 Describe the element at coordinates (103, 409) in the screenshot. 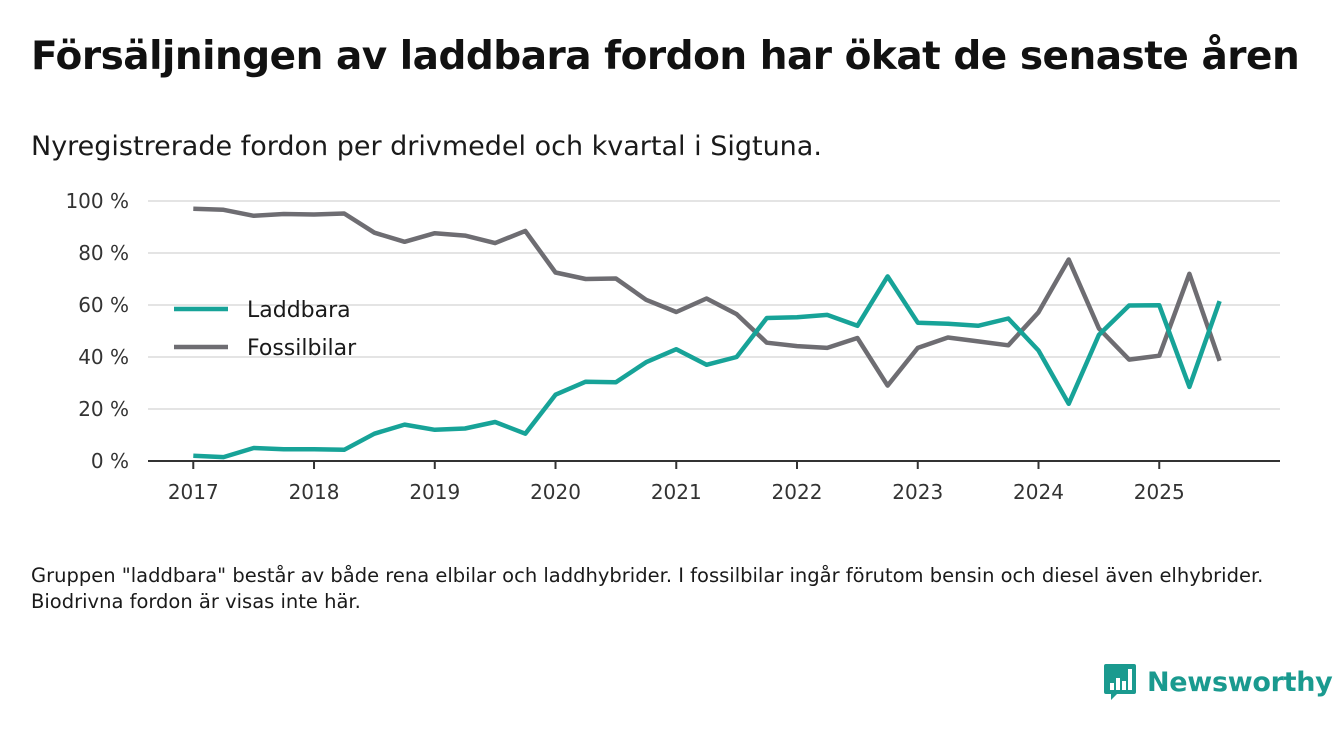

I see `y-tick-label: 20 %` at that location.